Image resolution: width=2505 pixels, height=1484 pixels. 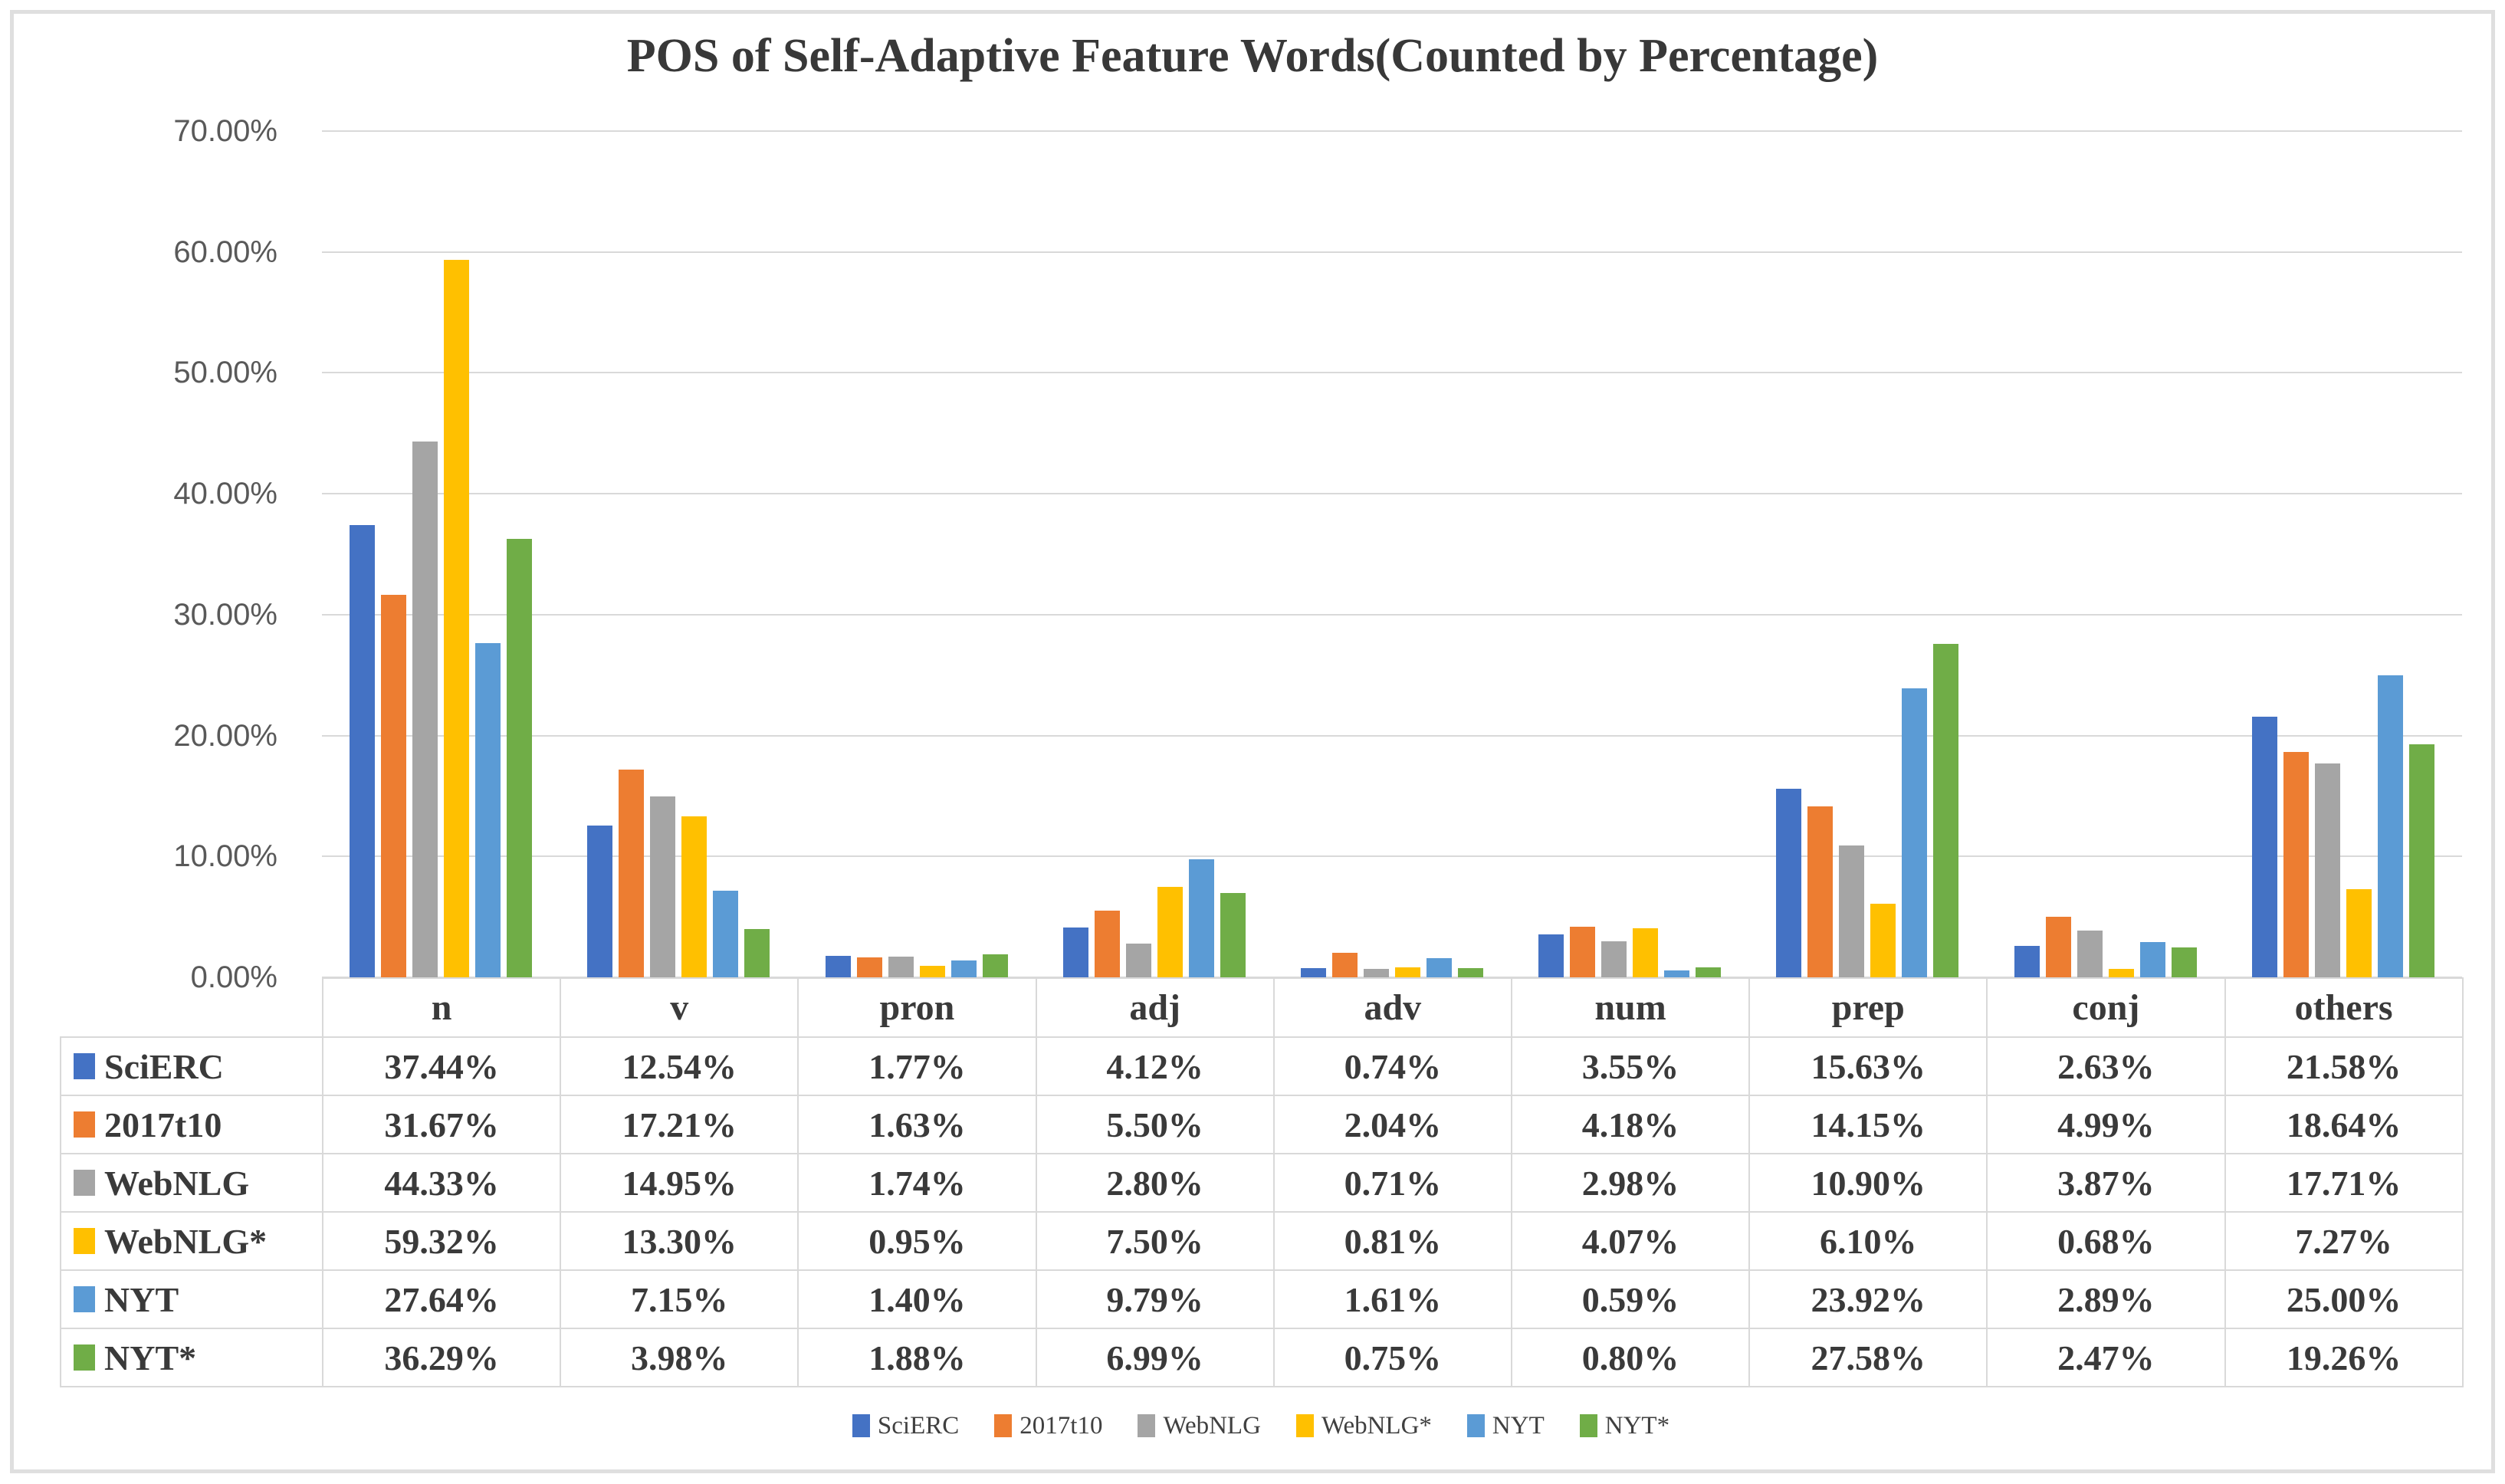 I want to click on series-key-swatch-webnlg-star, so click(x=85, y=1241).